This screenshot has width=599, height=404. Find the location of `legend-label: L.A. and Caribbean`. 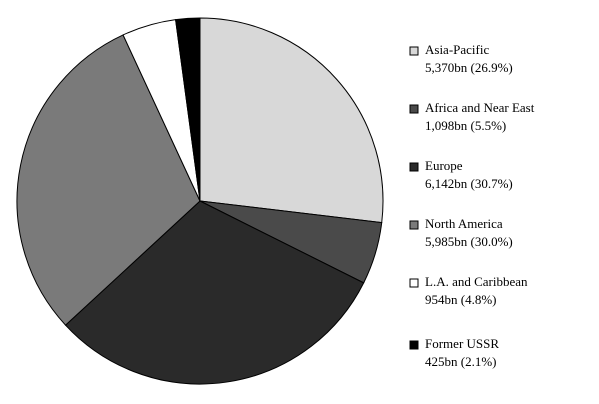

legend-label: L.A. and Caribbean is located at coordinates (476, 281).